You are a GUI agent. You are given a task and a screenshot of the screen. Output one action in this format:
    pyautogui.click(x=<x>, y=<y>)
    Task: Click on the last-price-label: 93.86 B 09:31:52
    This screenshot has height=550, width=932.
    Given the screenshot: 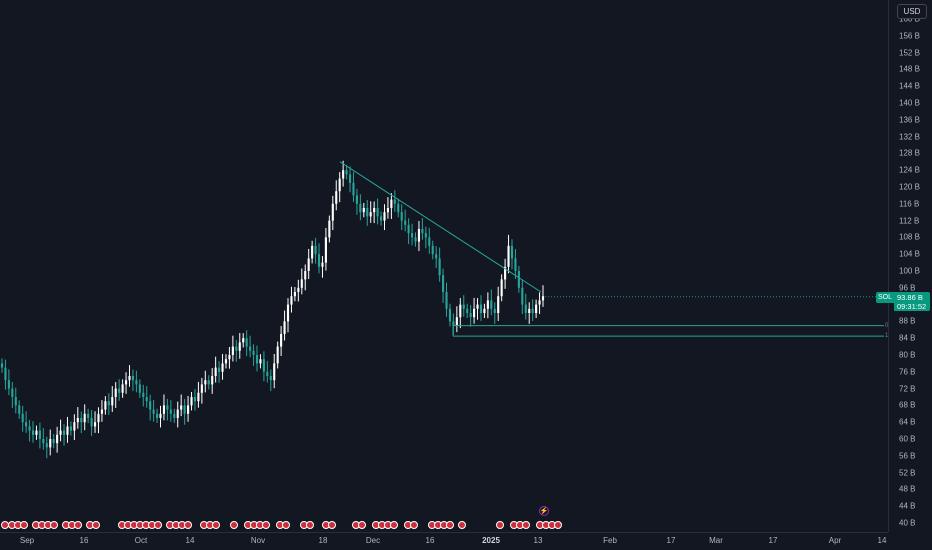 What is the action you would take?
    pyautogui.click(x=912, y=301)
    